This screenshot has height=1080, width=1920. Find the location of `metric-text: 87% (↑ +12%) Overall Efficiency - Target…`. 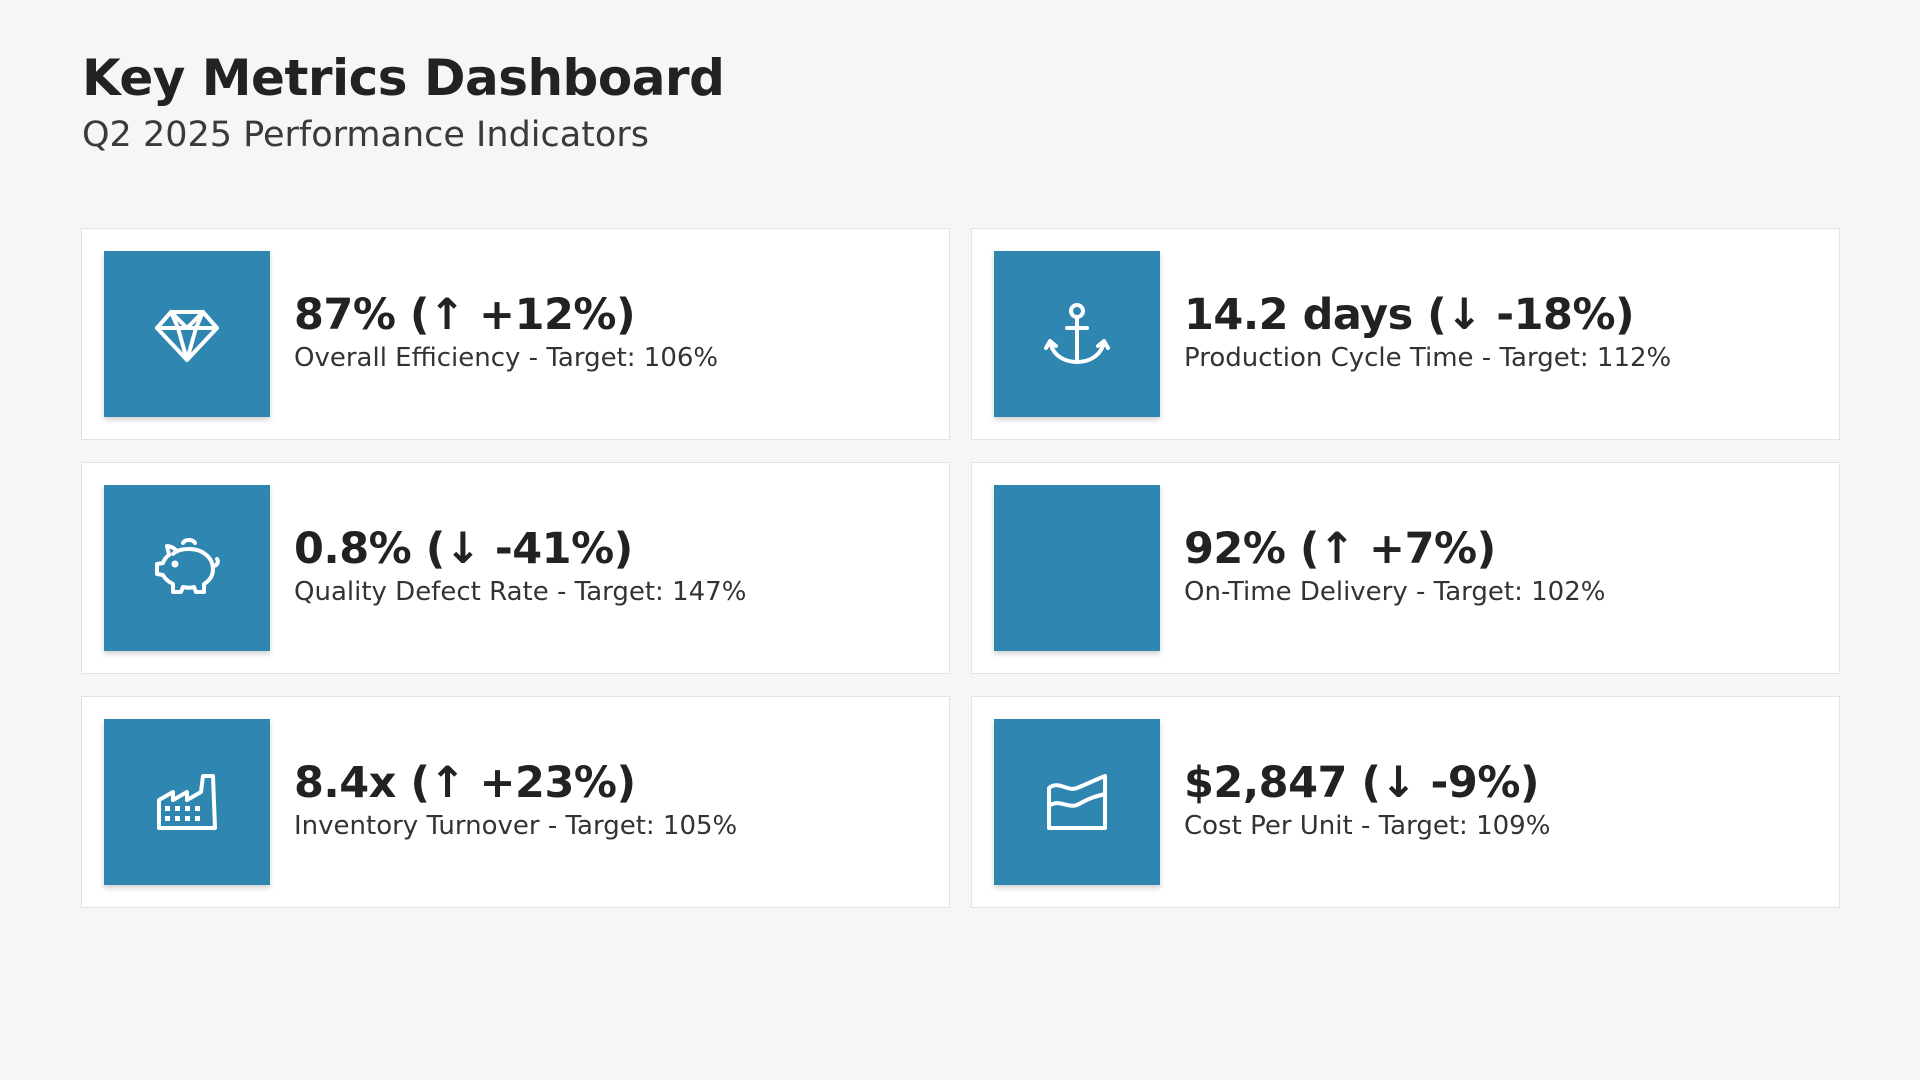

metric-text: 87% (↑ +12%) Overall Efficiency - Target… is located at coordinates (611, 332).